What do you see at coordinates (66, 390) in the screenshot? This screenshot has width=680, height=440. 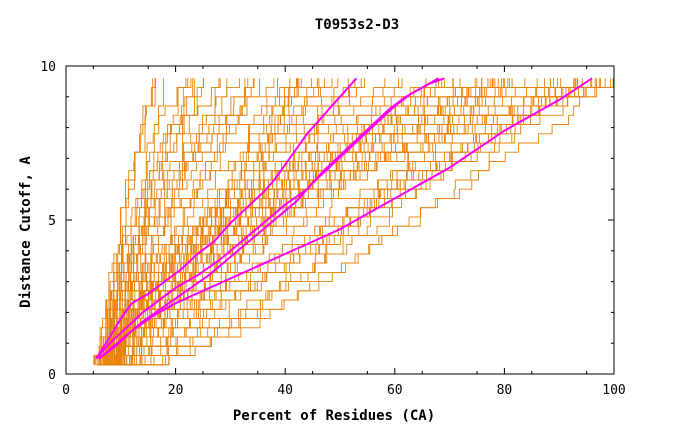 I see `x-tick-label-0: 0` at bounding box center [66, 390].